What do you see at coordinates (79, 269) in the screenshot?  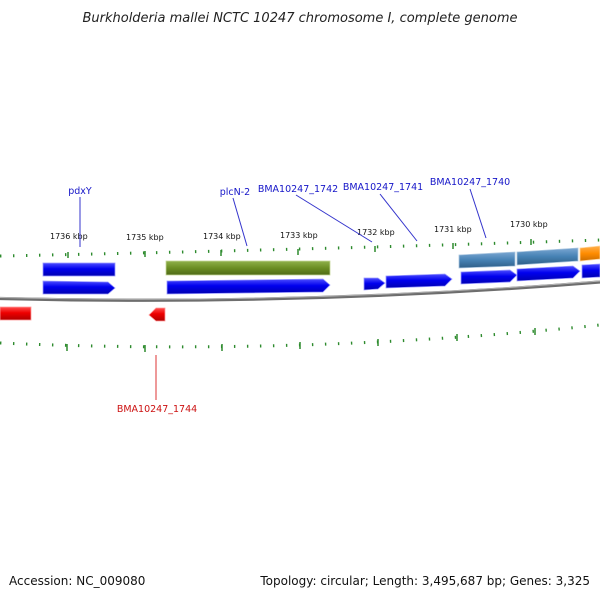 I see `pdxY-feature` at bounding box center [79, 269].